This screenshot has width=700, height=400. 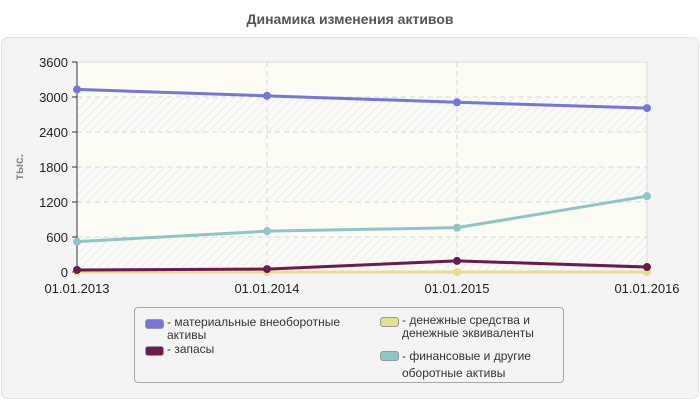 What do you see at coordinates (253, 328) in the screenshot?
I see `legend-label: - материальные внеоборотные активы` at bounding box center [253, 328].